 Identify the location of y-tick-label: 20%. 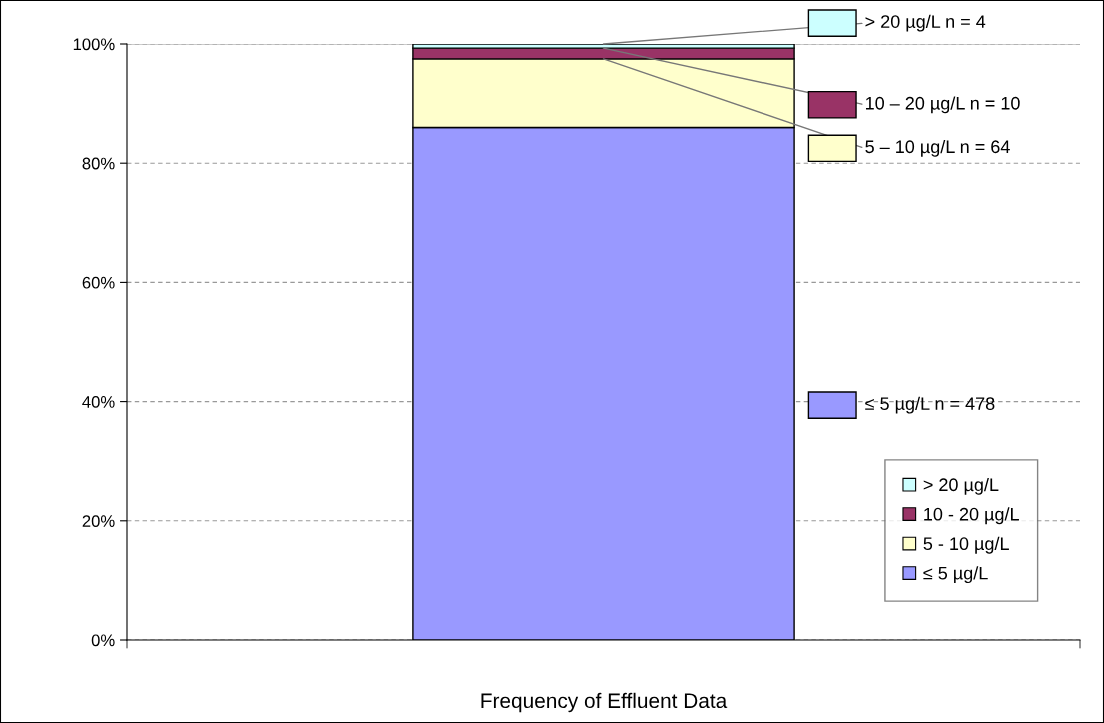
(98, 521).